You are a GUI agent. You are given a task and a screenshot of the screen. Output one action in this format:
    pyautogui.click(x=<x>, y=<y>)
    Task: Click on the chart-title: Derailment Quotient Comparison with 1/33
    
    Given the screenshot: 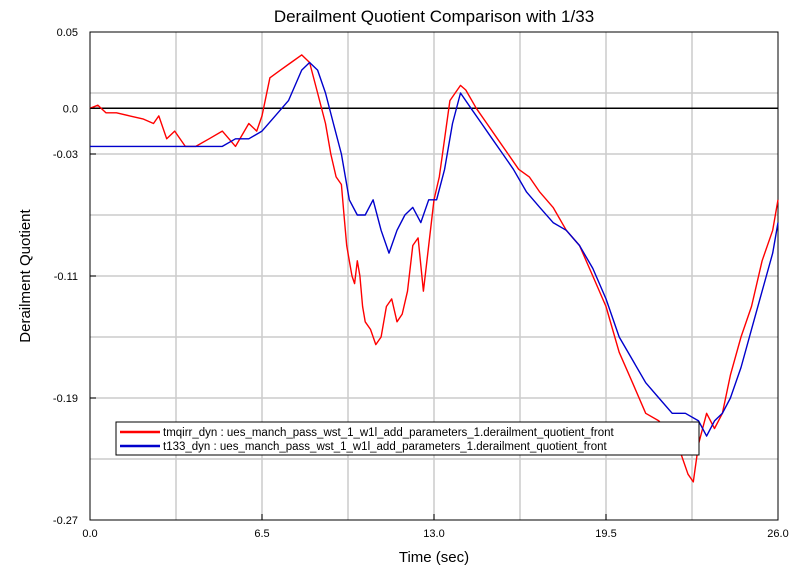 What is the action you would take?
    pyautogui.click(x=434, y=16)
    